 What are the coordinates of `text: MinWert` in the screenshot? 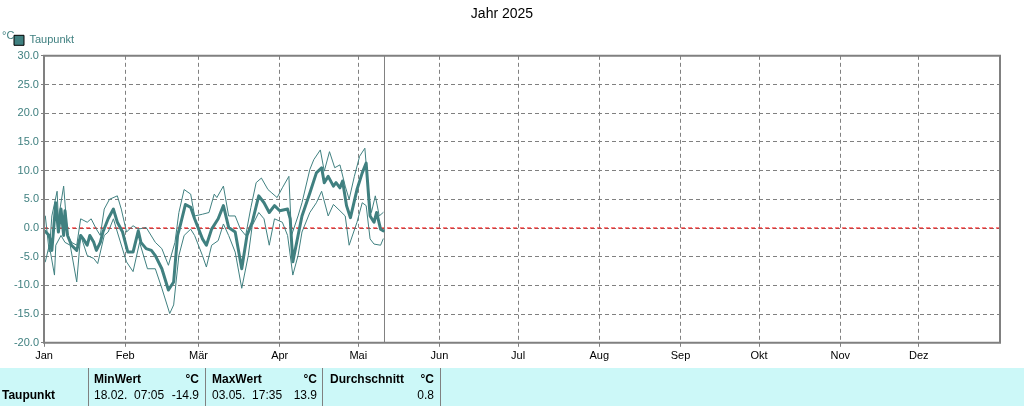 It's located at (118, 379).